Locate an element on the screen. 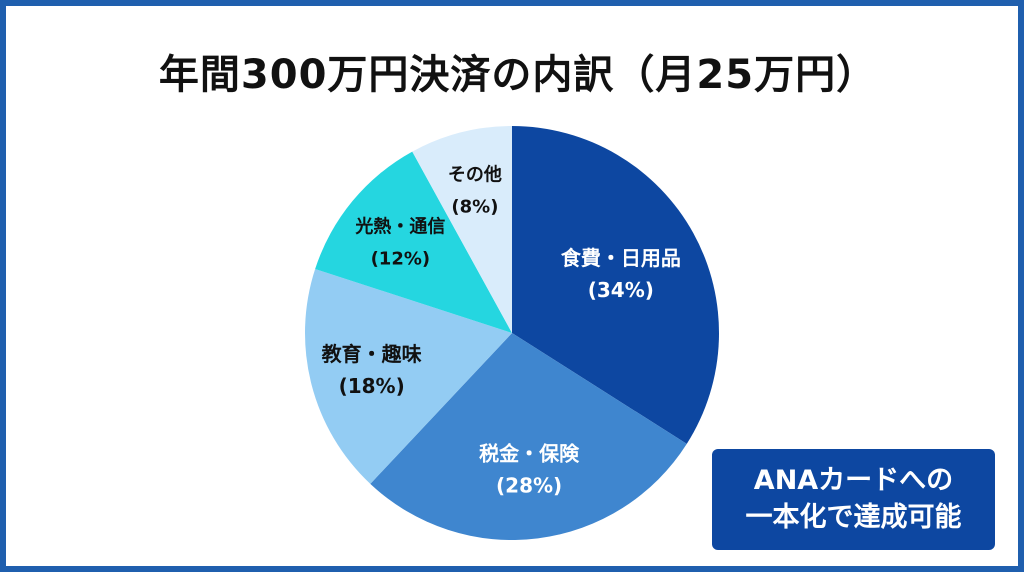 The image size is (1024, 572). slice-value-2: (28%) is located at coordinates (529, 486).